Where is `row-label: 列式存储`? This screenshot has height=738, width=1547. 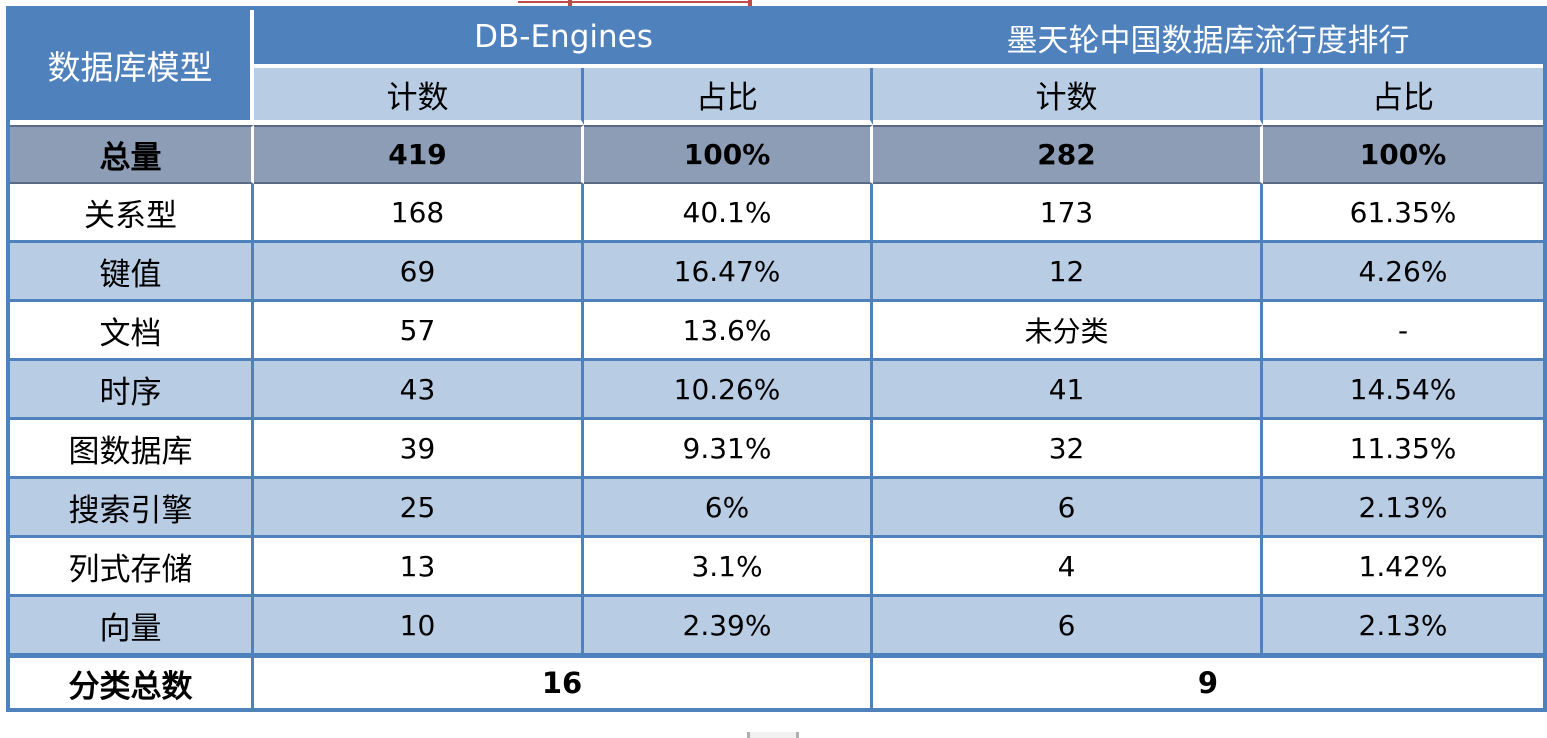 row-label: 列式存储 is located at coordinates (132, 567).